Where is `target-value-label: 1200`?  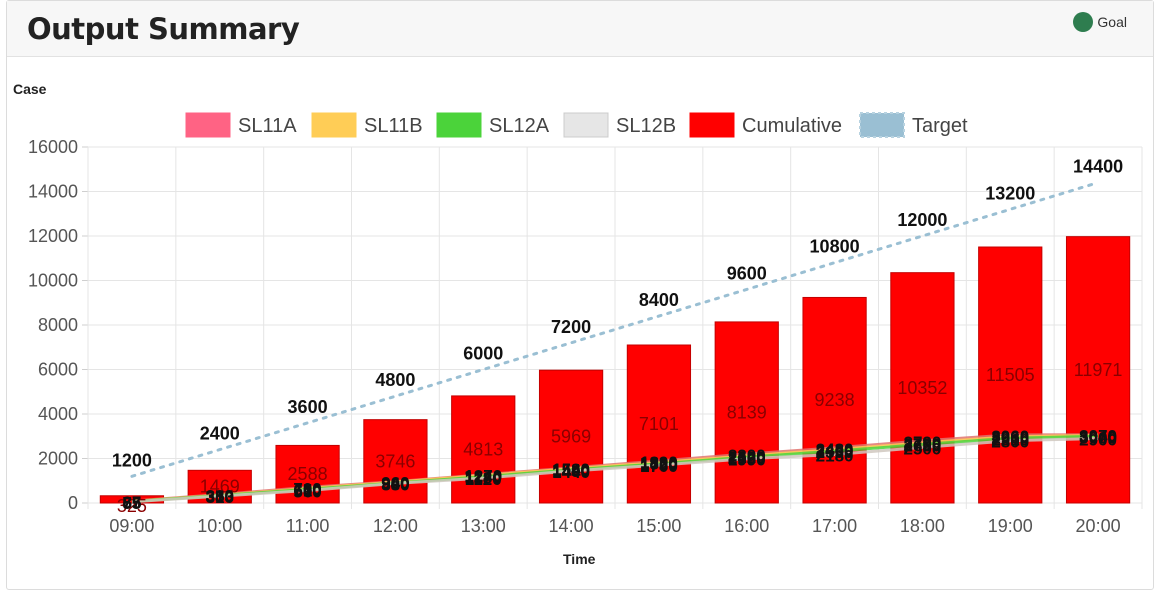
target-value-label: 1200 is located at coordinates (132, 460).